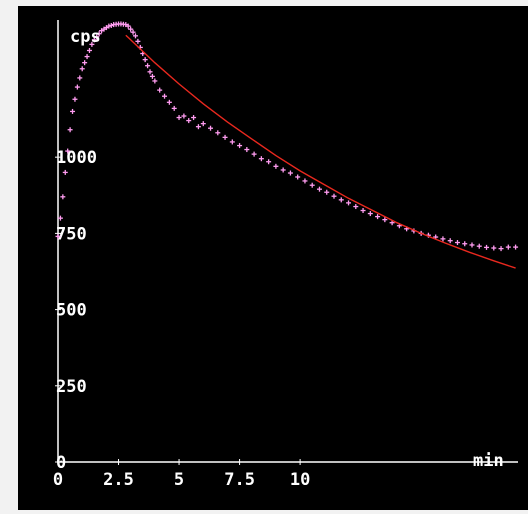 The height and width of the screenshot is (514, 528). What do you see at coordinates (58, 480) in the screenshot?
I see `x-tick-label: 0` at bounding box center [58, 480].